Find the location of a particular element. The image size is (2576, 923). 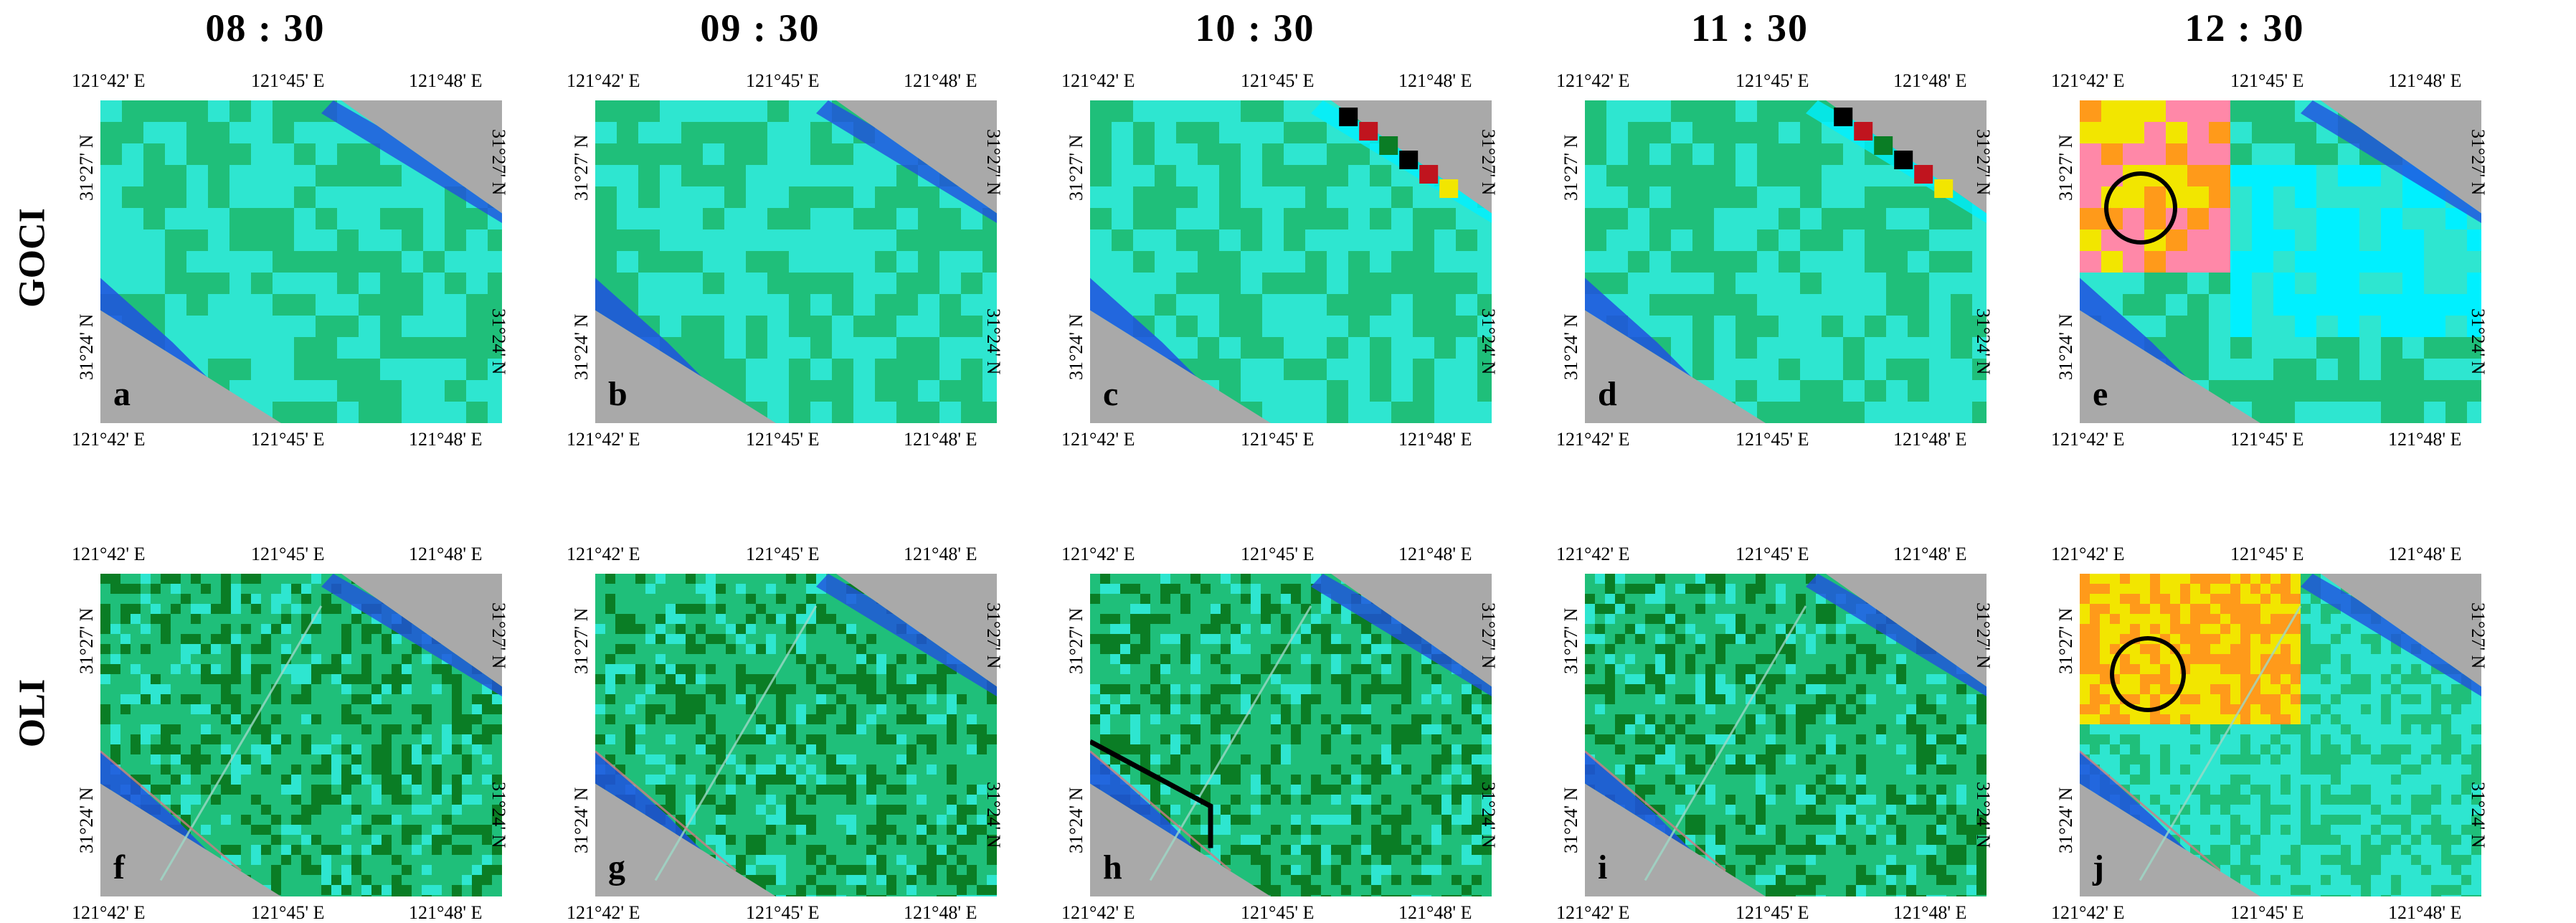

lon-top-h-0: 121°42' E is located at coordinates (1098, 554).